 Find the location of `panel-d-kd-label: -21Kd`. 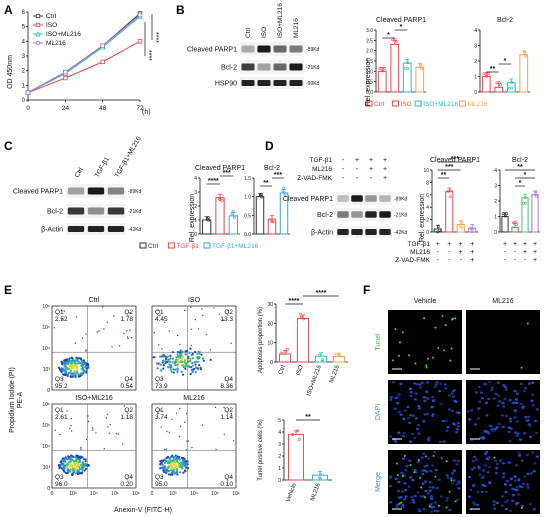

panel-d-kd-label: -21Kd is located at coordinates (401, 216).